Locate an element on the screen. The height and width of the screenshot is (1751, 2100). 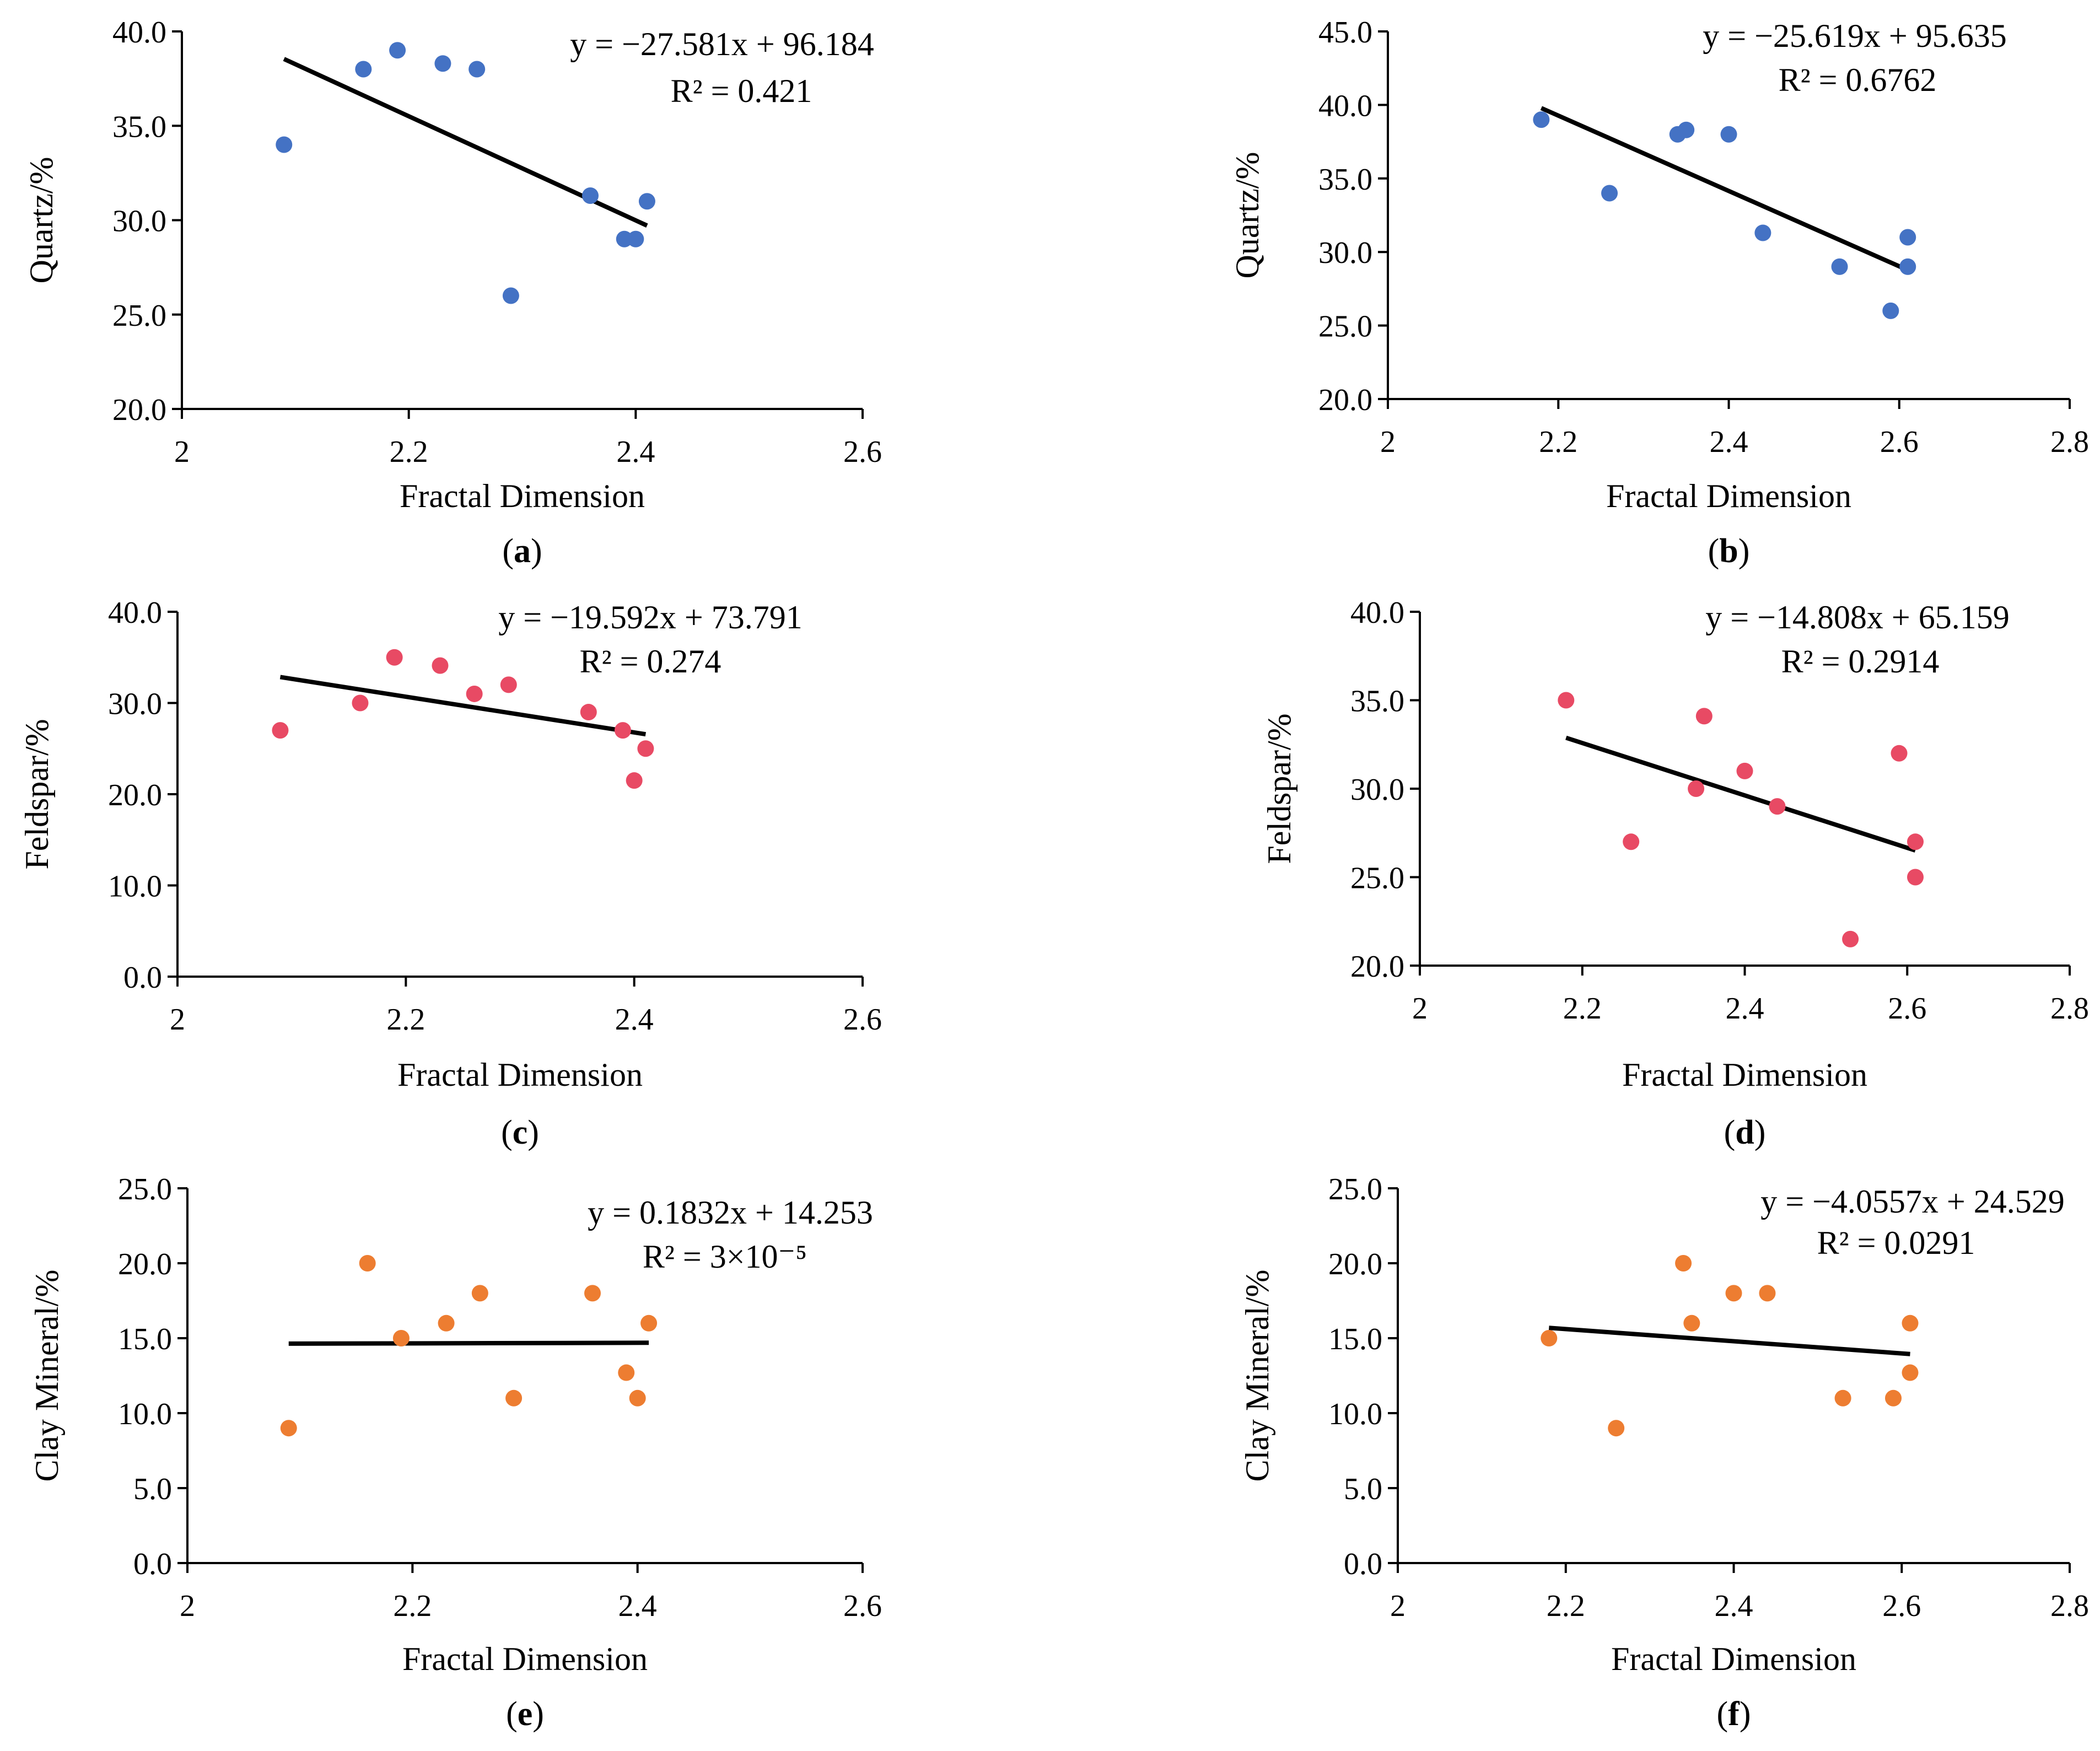
r-squared: R² = 0.6762 is located at coordinates (1858, 80).